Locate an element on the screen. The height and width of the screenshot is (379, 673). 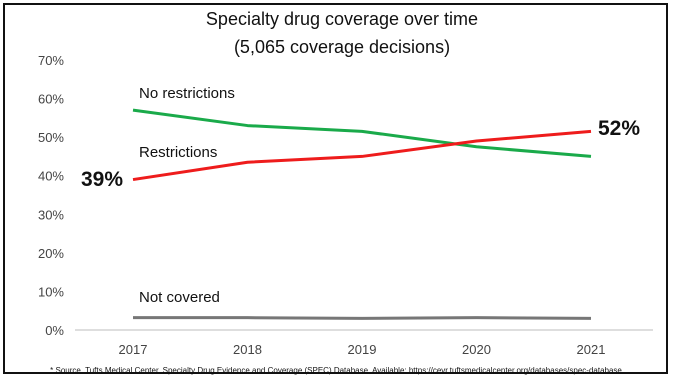
y-tick-label: 20% is located at coordinates (51, 253).